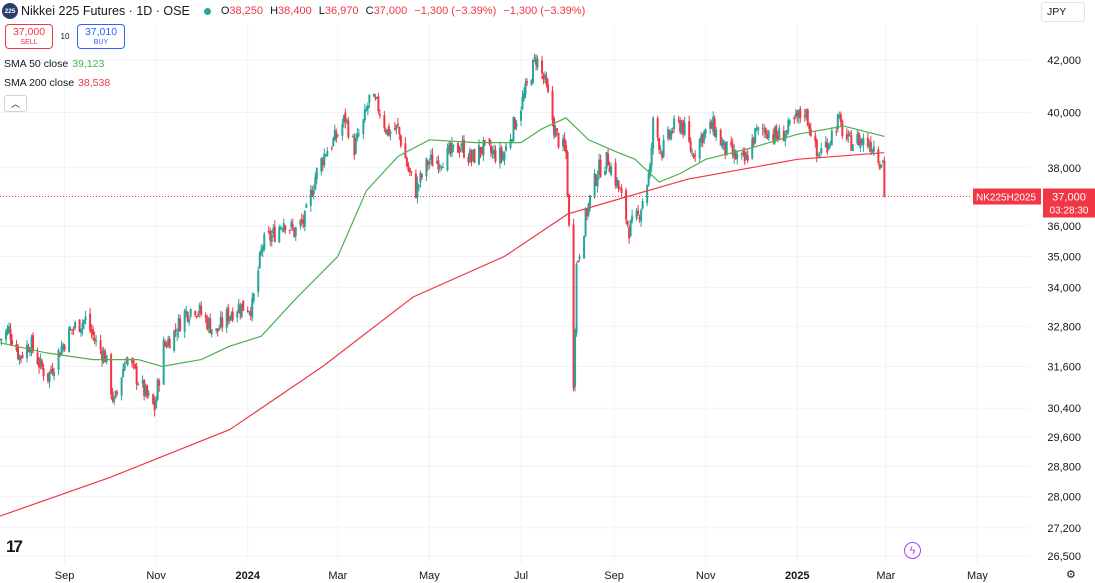 The width and height of the screenshot is (1095, 583). Describe the element at coordinates (1064, 327) in the screenshot. I see `y-tick-label: 32,800` at that location.